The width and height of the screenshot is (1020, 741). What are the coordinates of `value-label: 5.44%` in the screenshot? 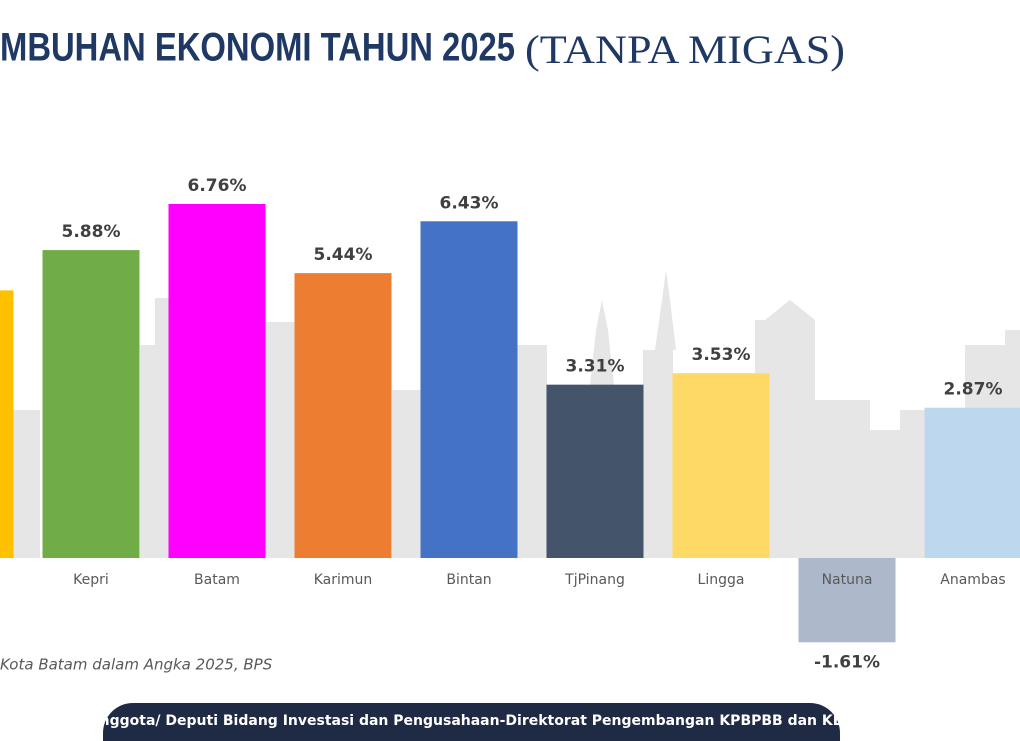 It's located at (343, 255).